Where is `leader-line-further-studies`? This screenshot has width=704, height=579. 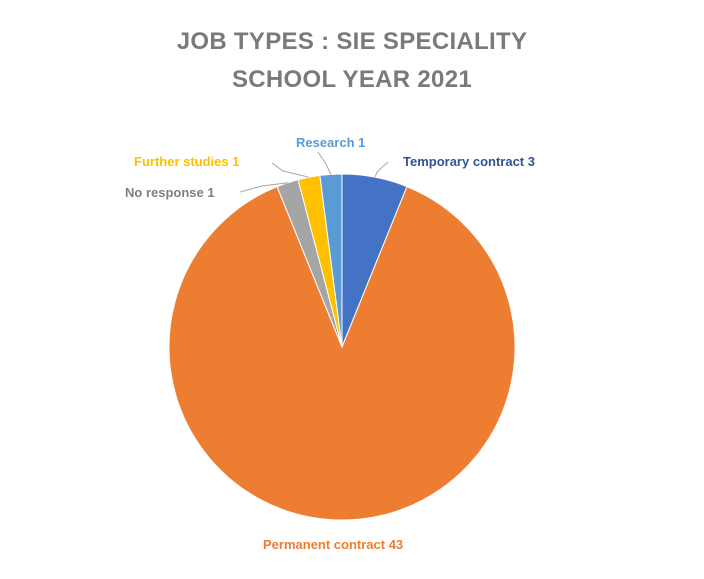 leader-line-further-studies is located at coordinates (290, 170).